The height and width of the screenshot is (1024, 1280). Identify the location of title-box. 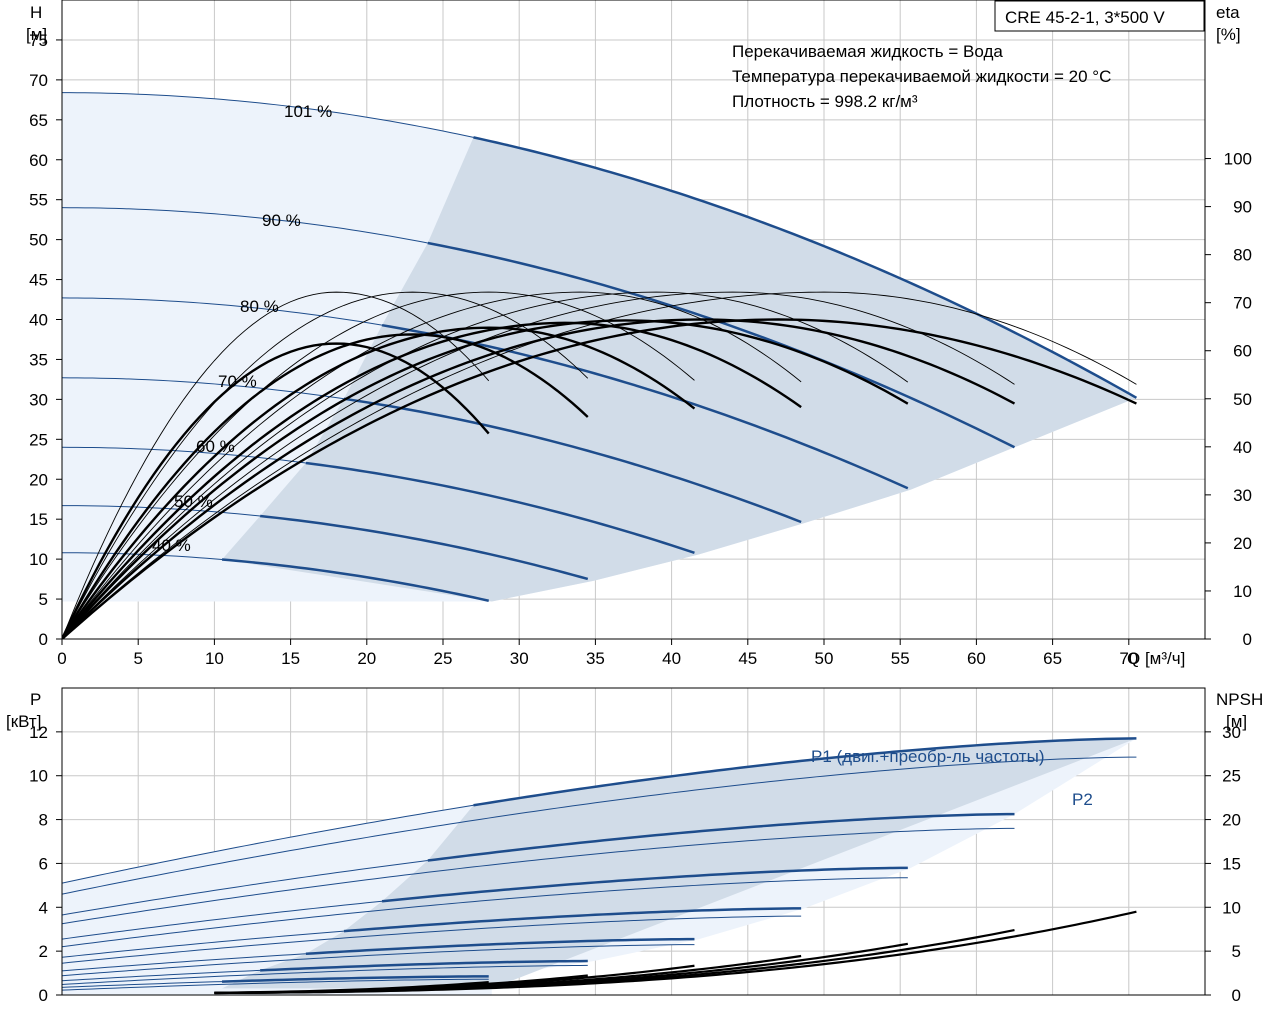
(1099, 16).